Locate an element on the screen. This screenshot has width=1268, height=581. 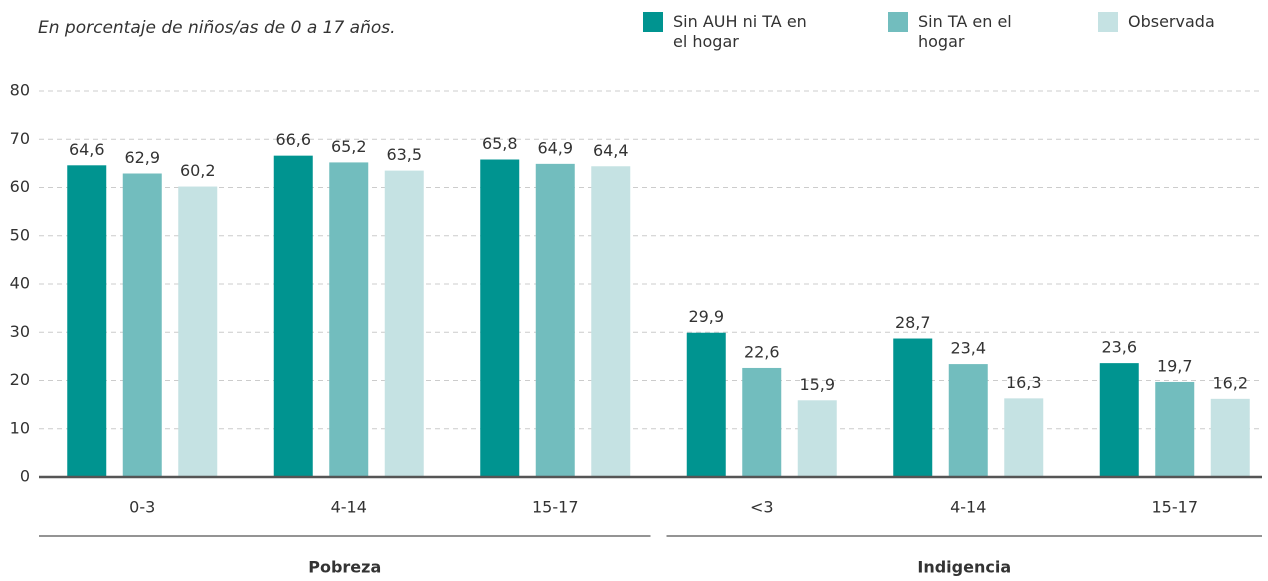
value-label: 29,9 is located at coordinates (706, 316).